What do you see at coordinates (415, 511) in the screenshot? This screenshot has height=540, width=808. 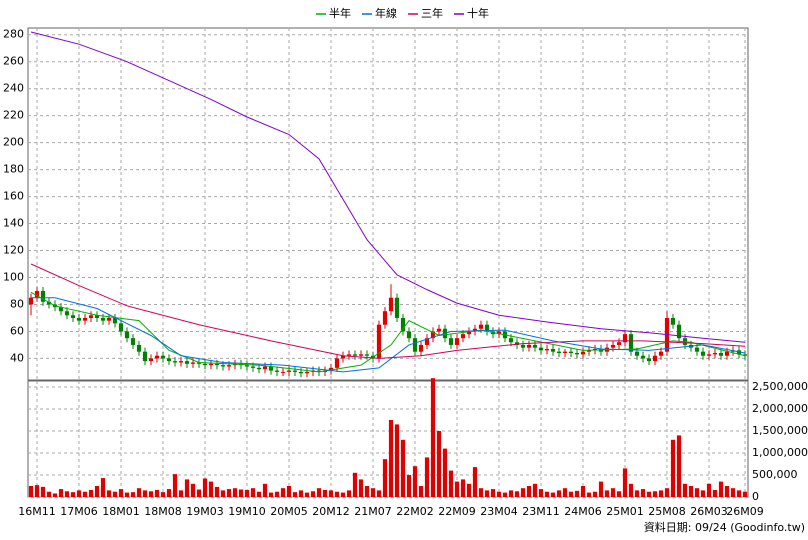 I see `x-tick-label: 22M02` at bounding box center [415, 511].